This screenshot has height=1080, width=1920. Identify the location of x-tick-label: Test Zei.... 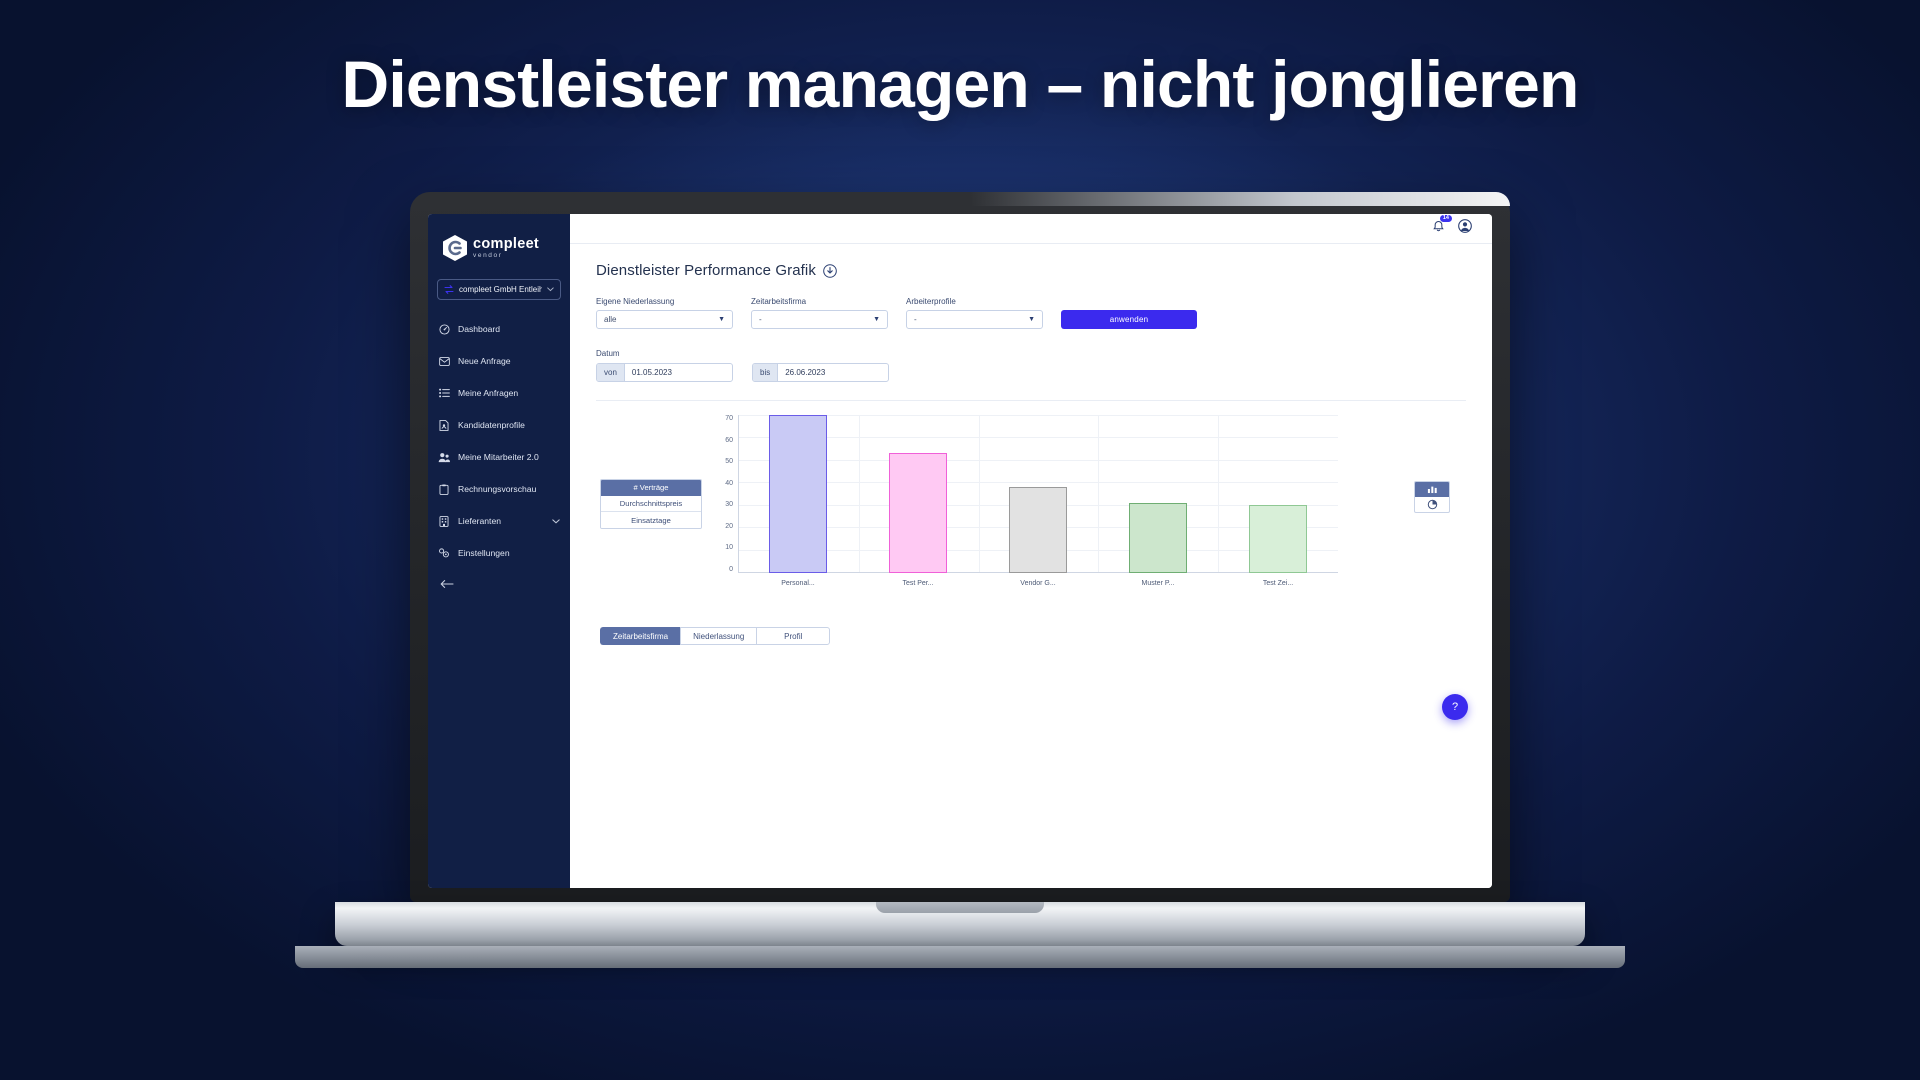
(1278, 583).